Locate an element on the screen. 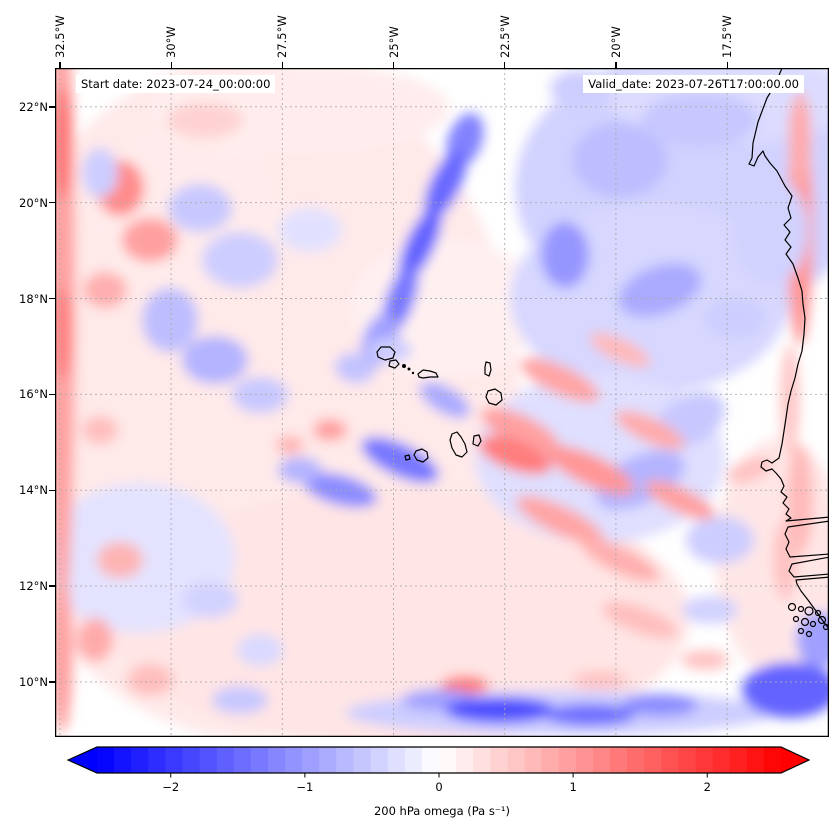 This screenshot has height=839, width=837. colorbar-label: 200 hPa omega (Pa s⁻¹) is located at coordinates (442, 811).